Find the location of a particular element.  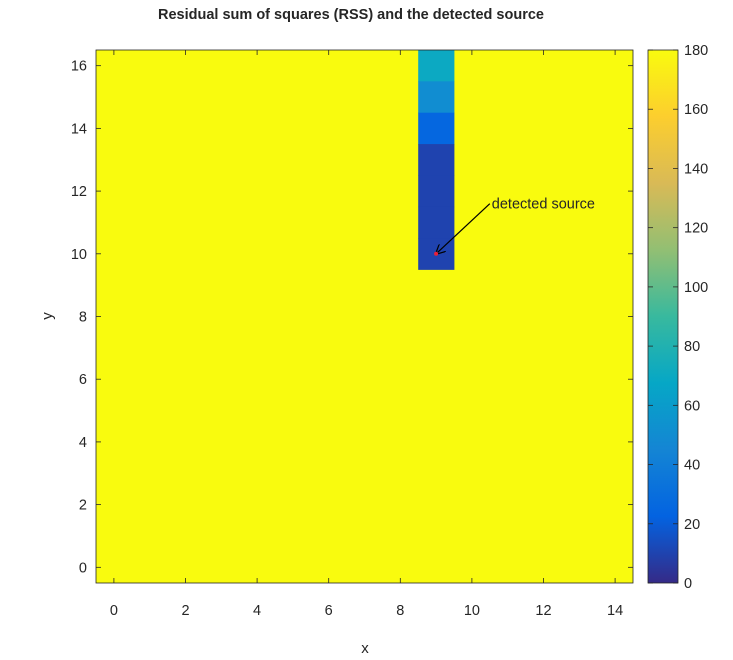

y-tick-label: 4 is located at coordinates (83, 443).